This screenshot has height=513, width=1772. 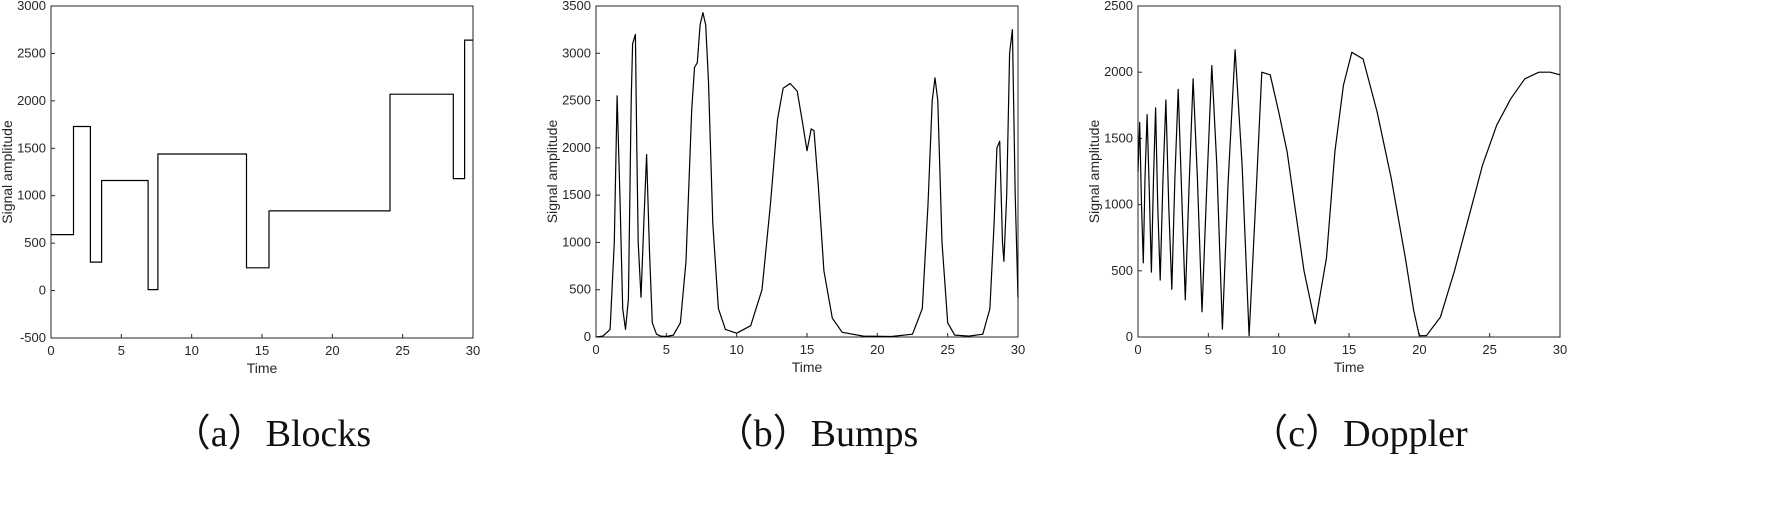 I want to click on y-tick-label: -500, so click(x=33, y=337).